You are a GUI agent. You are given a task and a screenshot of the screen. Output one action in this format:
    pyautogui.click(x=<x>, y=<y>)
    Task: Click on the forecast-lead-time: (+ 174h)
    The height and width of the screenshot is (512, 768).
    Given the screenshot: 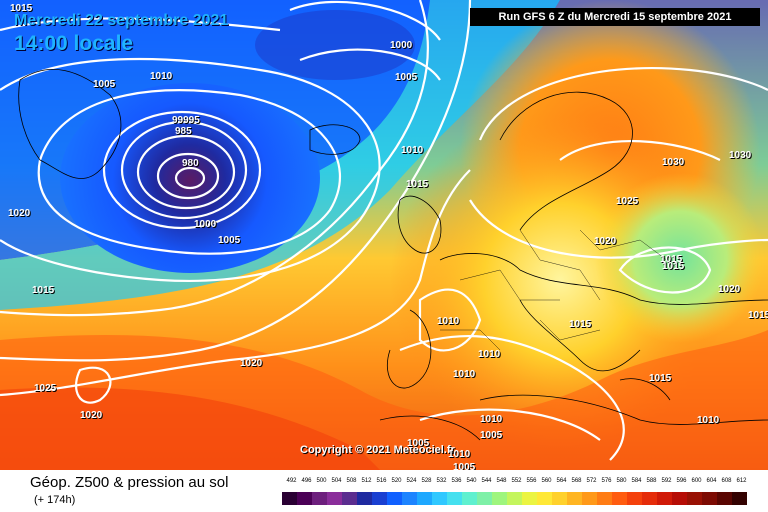 What is the action you would take?
    pyautogui.click(x=55, y=500)
    